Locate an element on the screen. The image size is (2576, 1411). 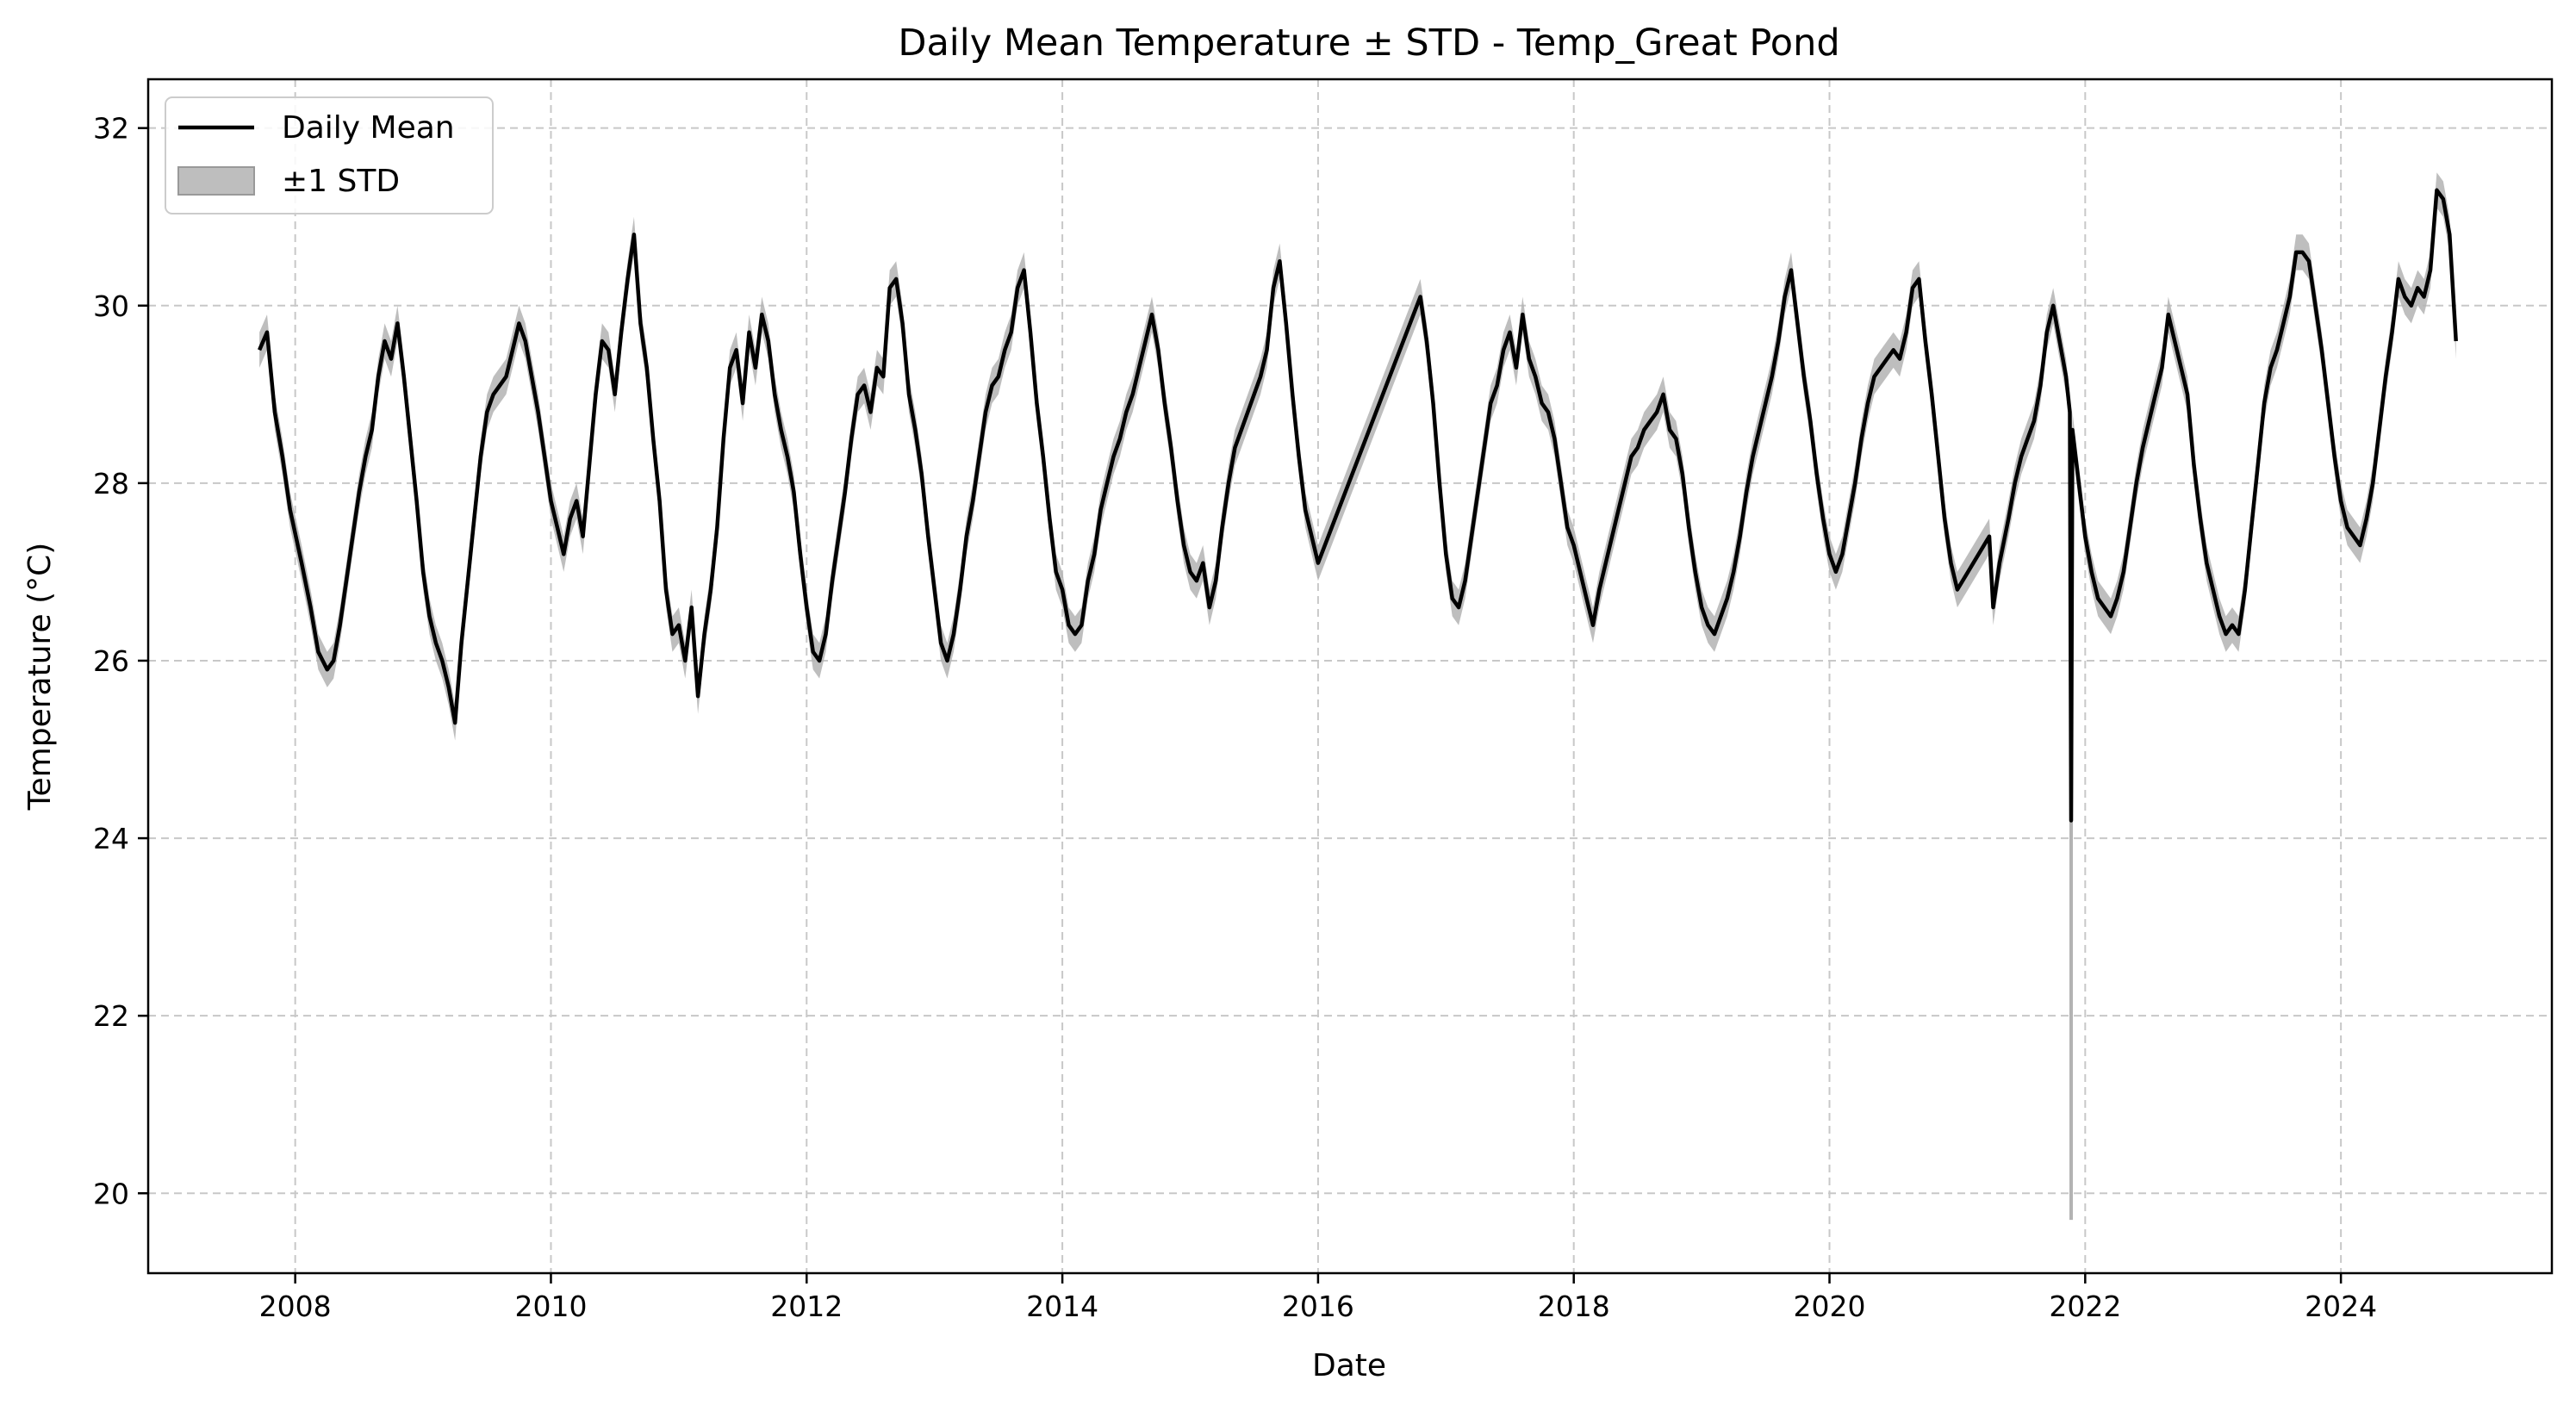
legend-label-std: ±1 STD is located at coordinates (341, 181).